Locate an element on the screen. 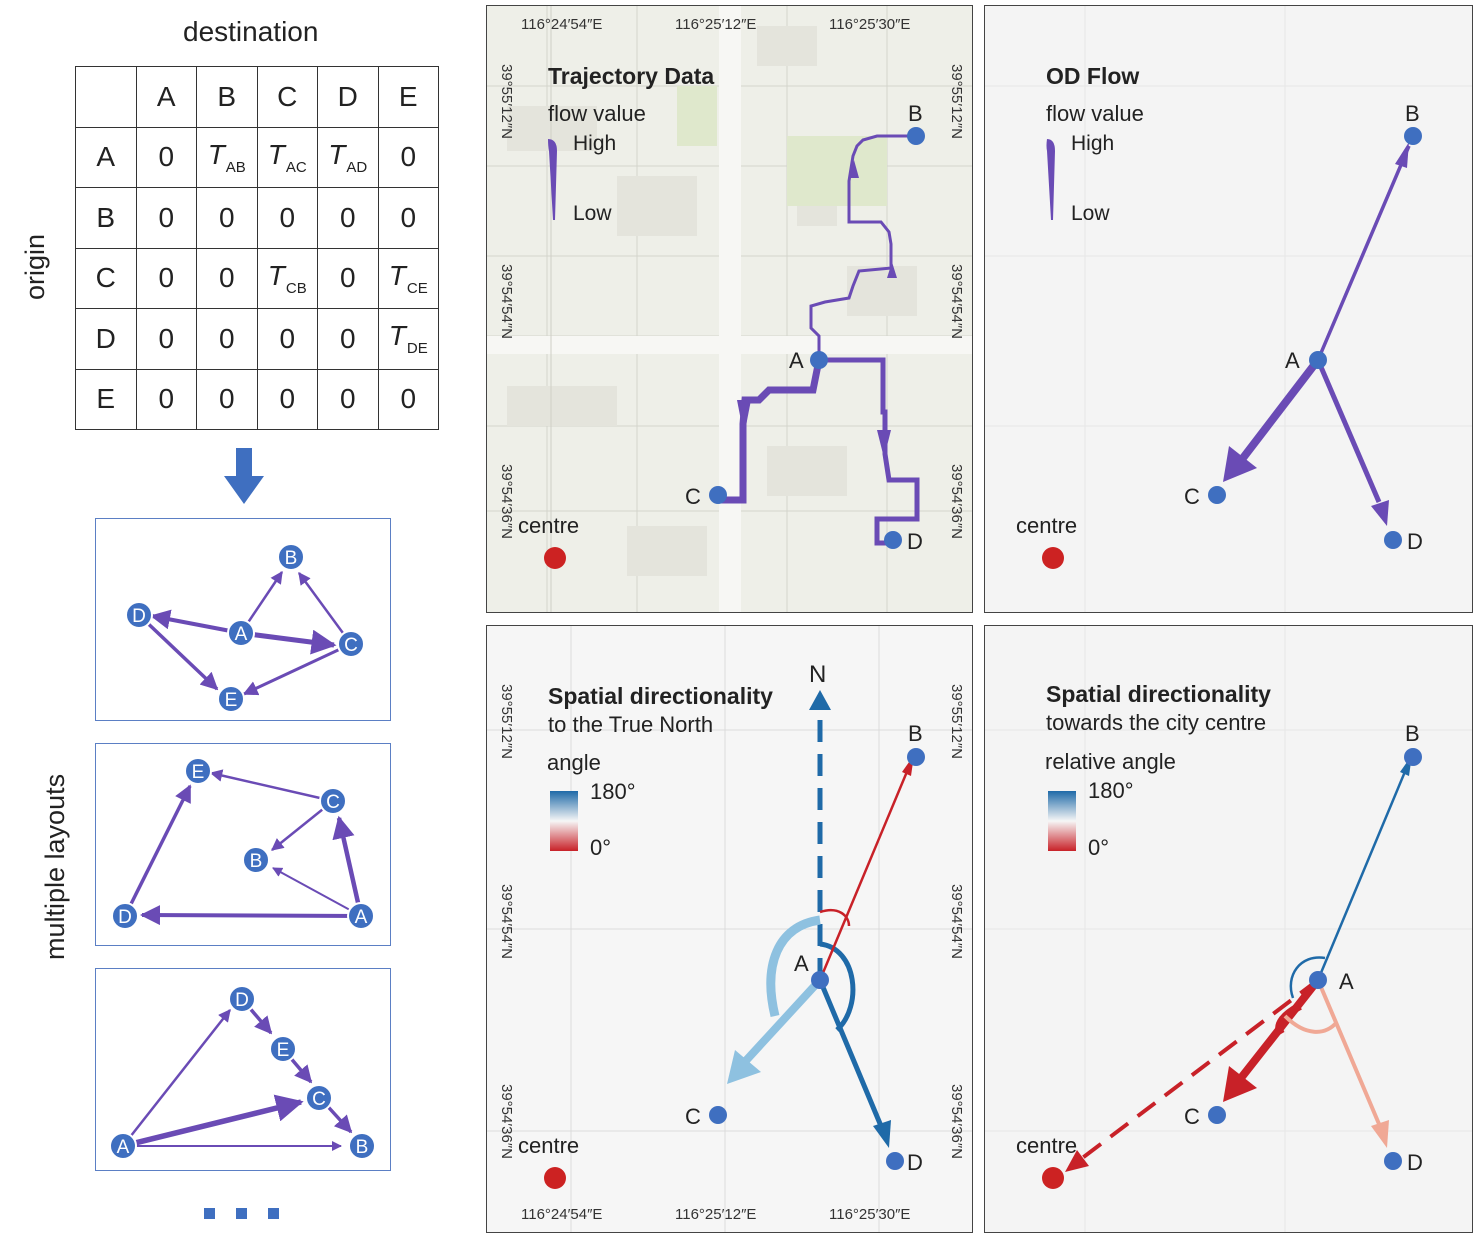 This screenshot has width=1478, height=1239. centre-dir-legend-title: relative angle is located at coordinates (1110, 761).